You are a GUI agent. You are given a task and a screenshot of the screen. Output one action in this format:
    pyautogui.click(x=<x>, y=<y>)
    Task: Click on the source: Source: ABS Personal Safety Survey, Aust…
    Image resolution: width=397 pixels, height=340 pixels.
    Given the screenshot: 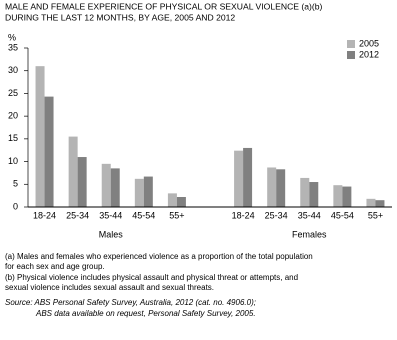 What is the action you would take?
    pyautogui.click(x=130, y=302)
    